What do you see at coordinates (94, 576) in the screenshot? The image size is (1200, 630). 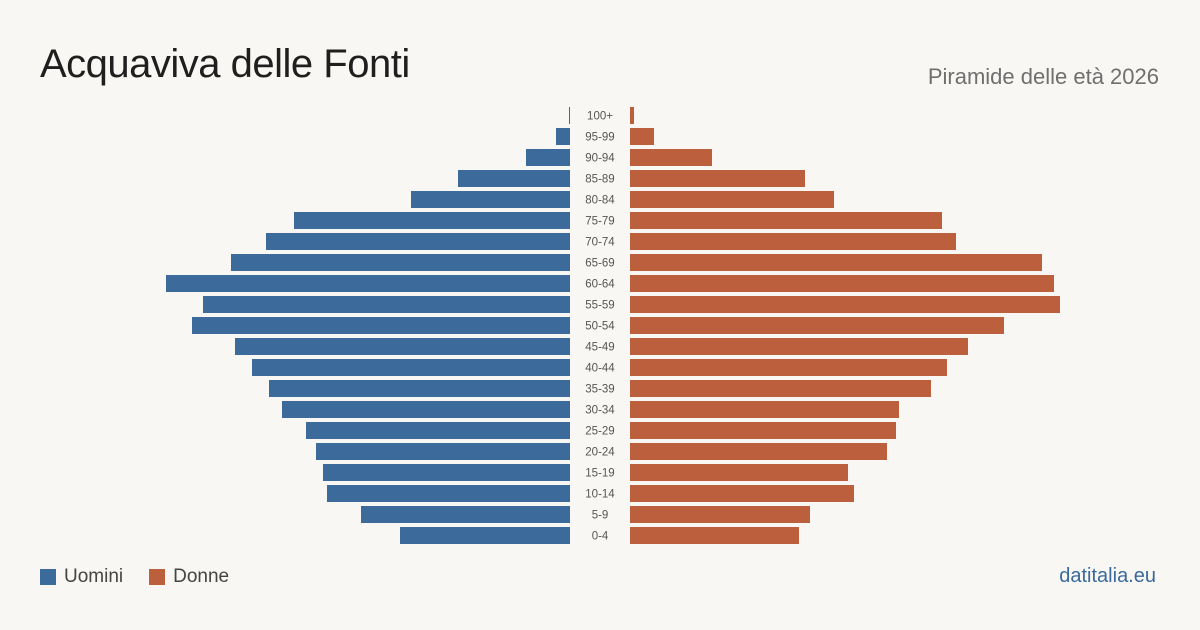 I see `legend-label-men: Uomini` at bounding box center [94, 576].